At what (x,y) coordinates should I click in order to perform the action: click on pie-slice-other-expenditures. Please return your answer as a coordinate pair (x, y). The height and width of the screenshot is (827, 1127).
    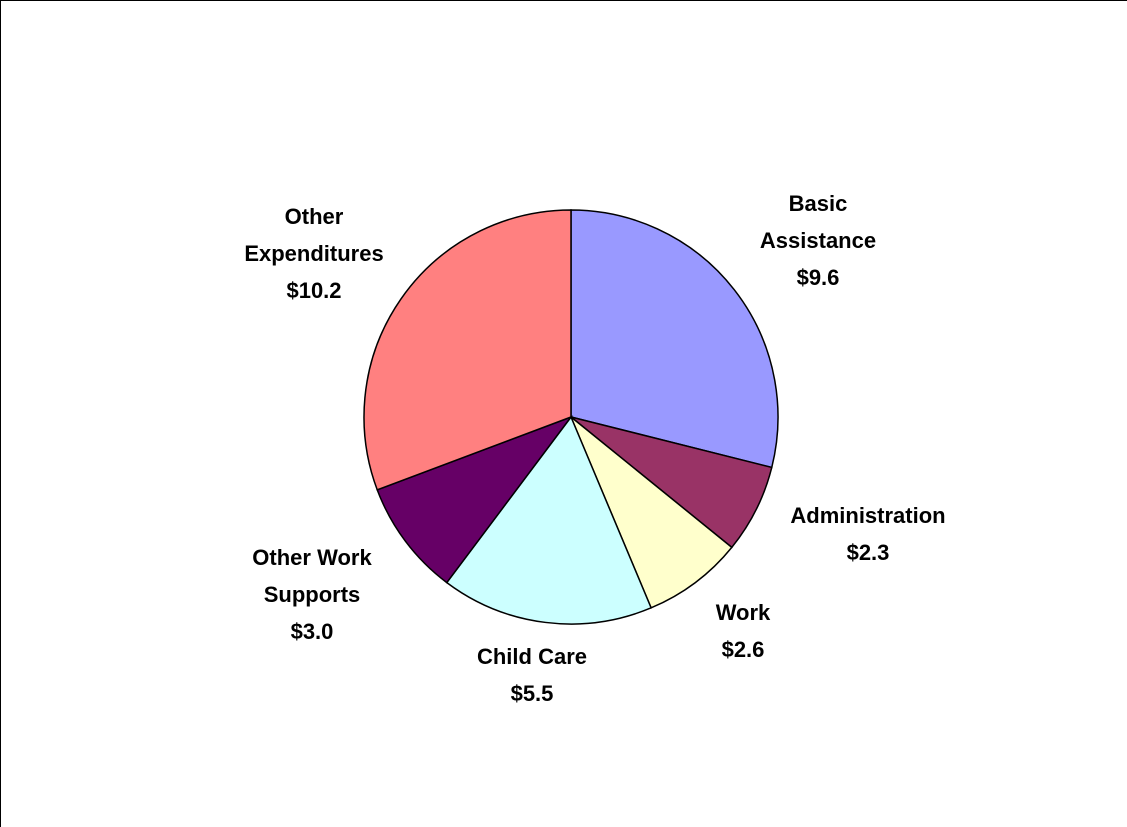
    Looking at the image, I should click on (467, 350).